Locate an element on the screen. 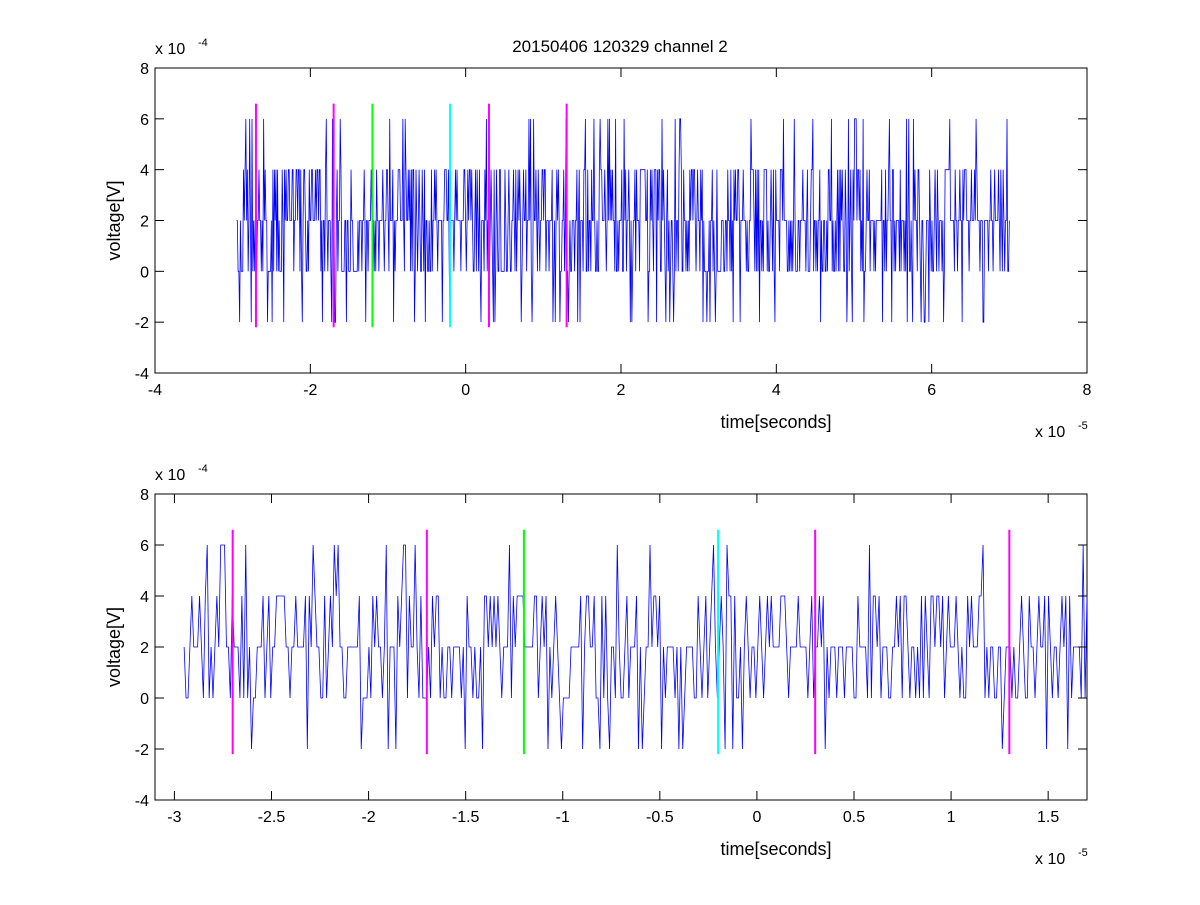 The width and height of the screenshot is (1200, 905). x-tick-label: 1.5 is located at coordinates (1048, 817).